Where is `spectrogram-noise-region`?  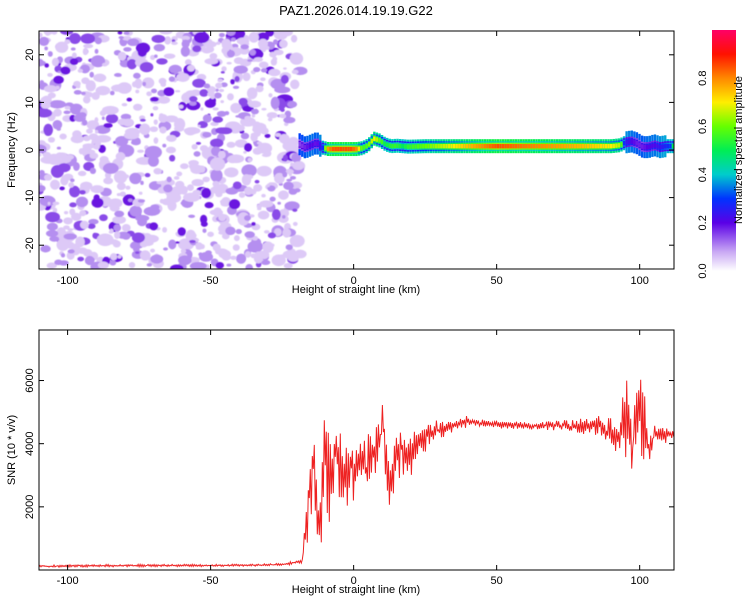 spectrogram-noise-region is located at coordinates (173, 150).